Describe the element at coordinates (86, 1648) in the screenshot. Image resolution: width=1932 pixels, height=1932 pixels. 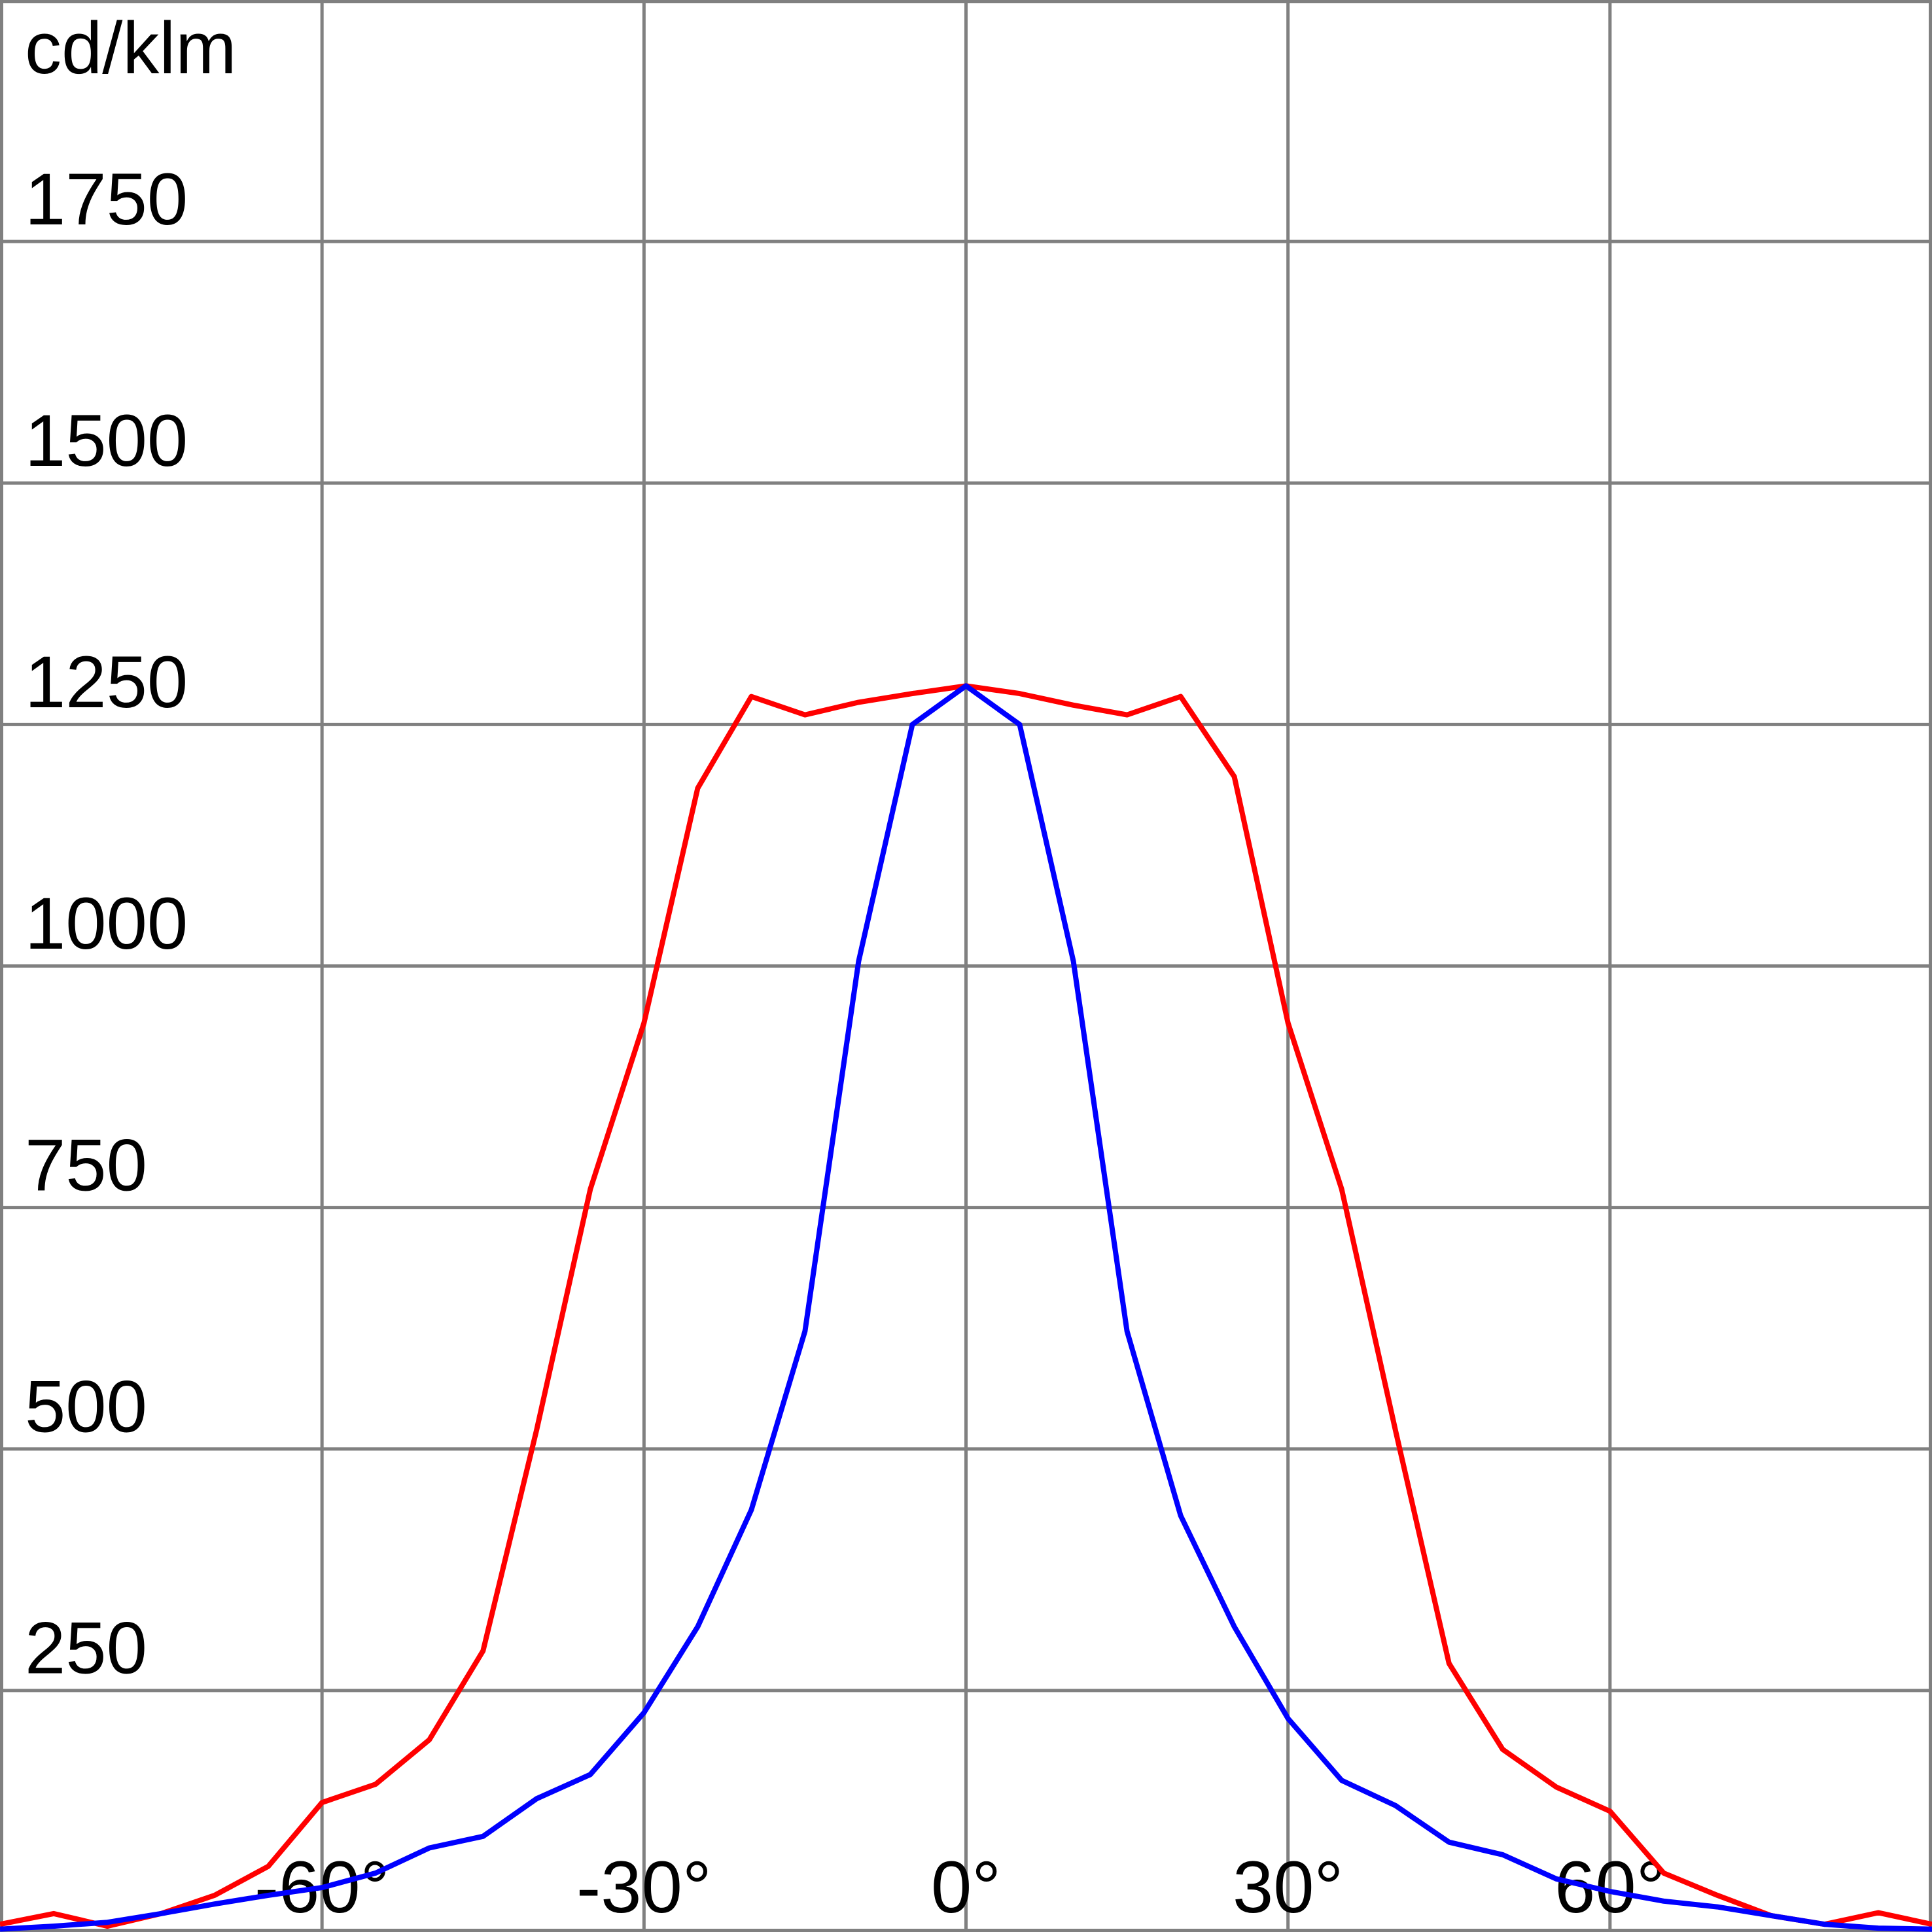
I see `y-tick-label: 250` at that location.